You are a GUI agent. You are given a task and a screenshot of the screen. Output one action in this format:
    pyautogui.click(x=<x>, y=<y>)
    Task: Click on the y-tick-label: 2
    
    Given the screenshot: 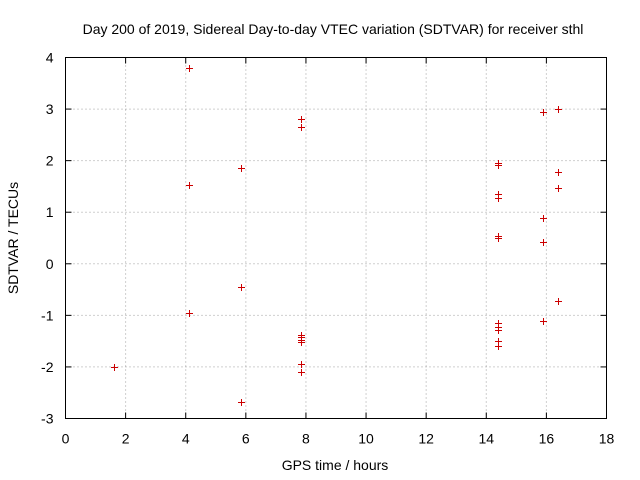 What is the action you would take?
    pyautogui.click(x=50, y=161)
    